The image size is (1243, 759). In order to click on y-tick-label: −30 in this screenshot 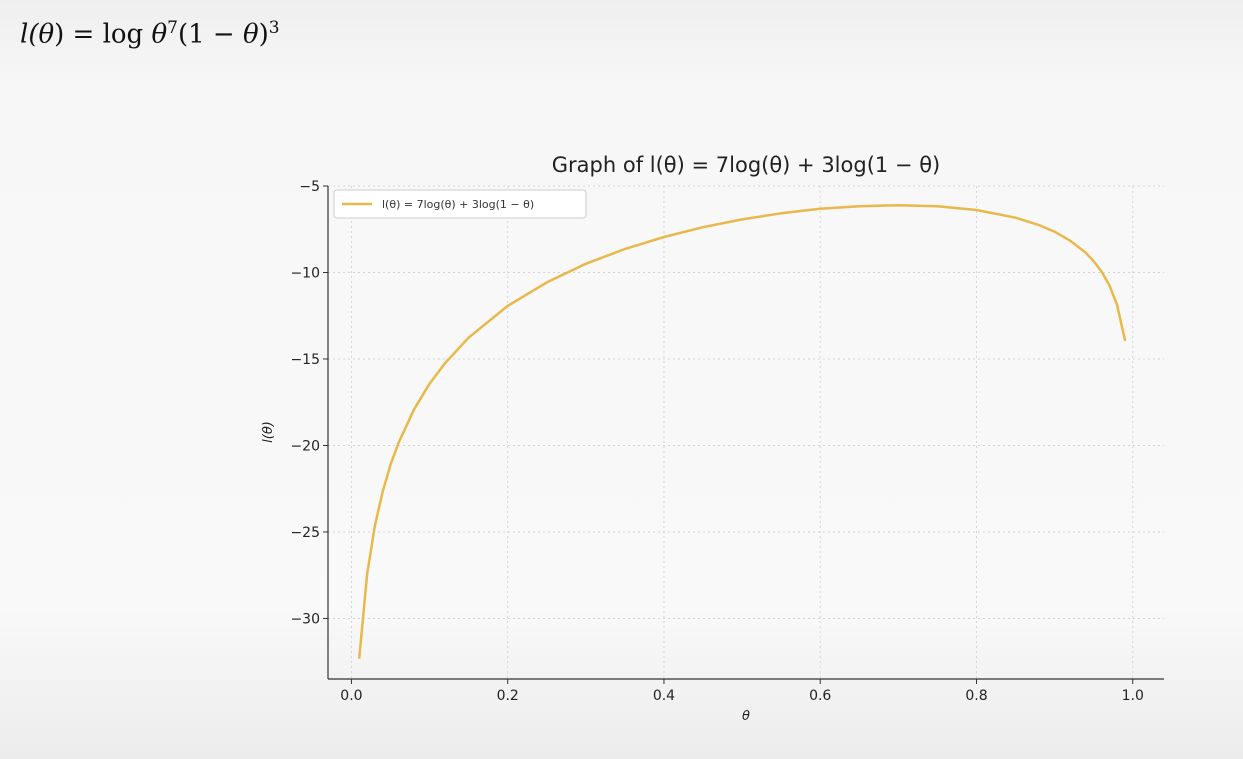, I will do `click(305, 619)`.